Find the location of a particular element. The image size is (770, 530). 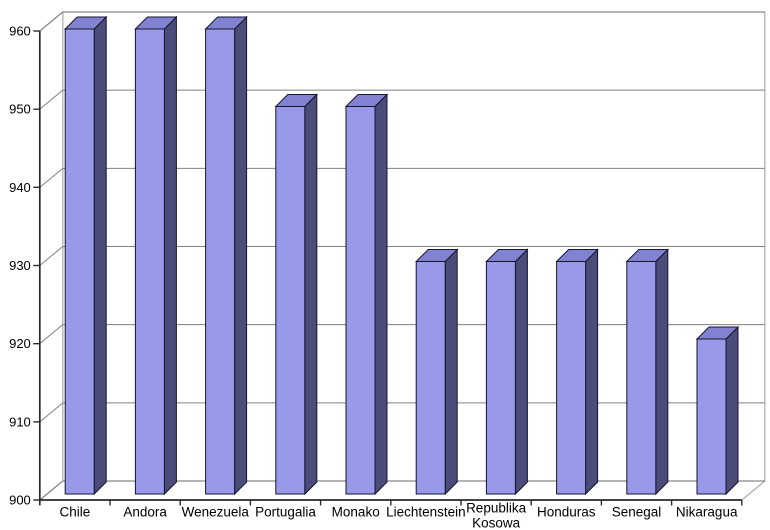

x-category-label: Portugalia is located at coordinates (285, 512).